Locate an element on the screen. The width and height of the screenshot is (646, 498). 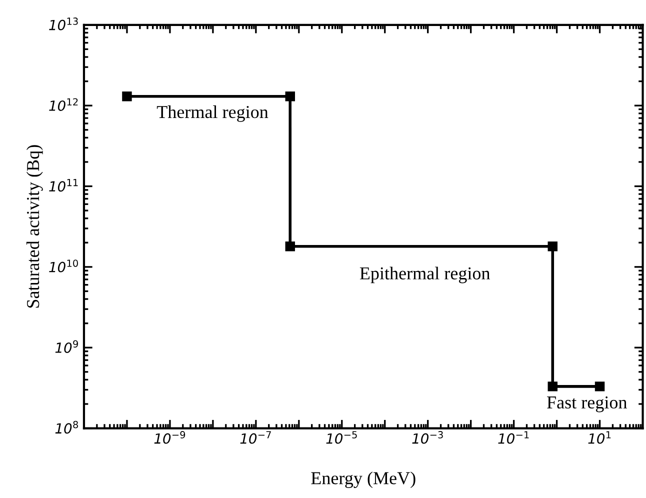
x-tick-label: 10$^{−7}$ is located at coordinates (255, 437).